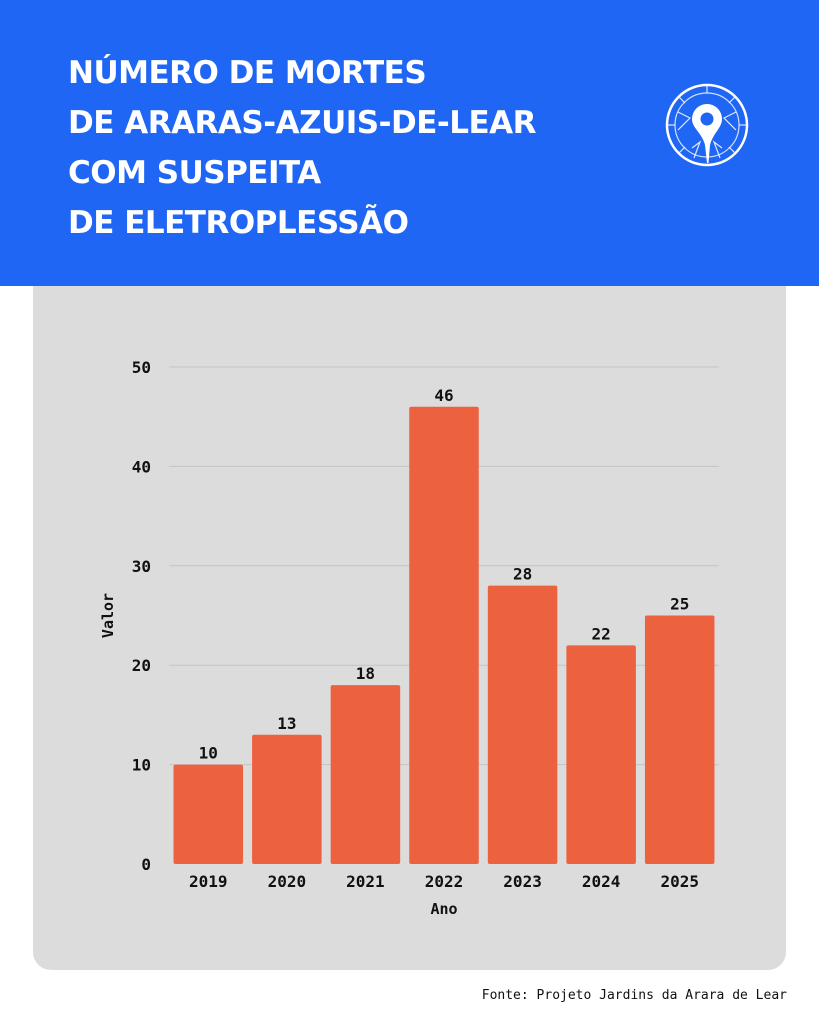 The height and width of the screenshot is (1024, 819). I want to click on map-pin-pattern-icon, so click(707, 125).